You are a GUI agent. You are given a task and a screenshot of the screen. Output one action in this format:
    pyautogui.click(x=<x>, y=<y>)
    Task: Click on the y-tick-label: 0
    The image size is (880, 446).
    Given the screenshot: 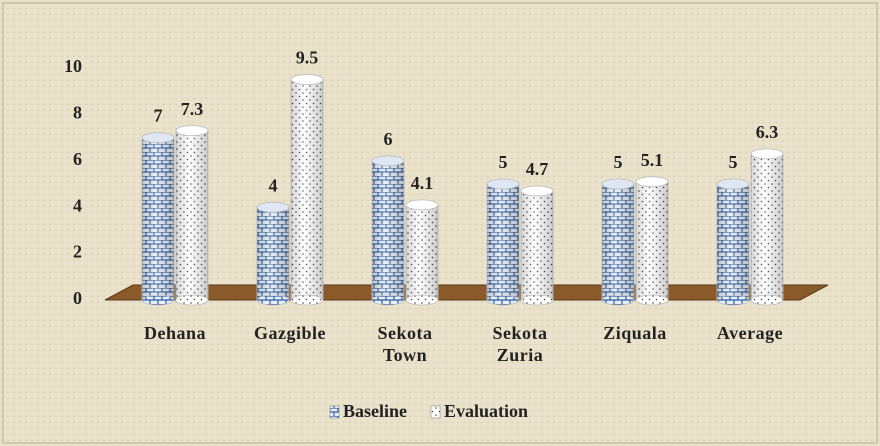 What is the action you would take?
    pyautogui.click(x=77, y=298)
    